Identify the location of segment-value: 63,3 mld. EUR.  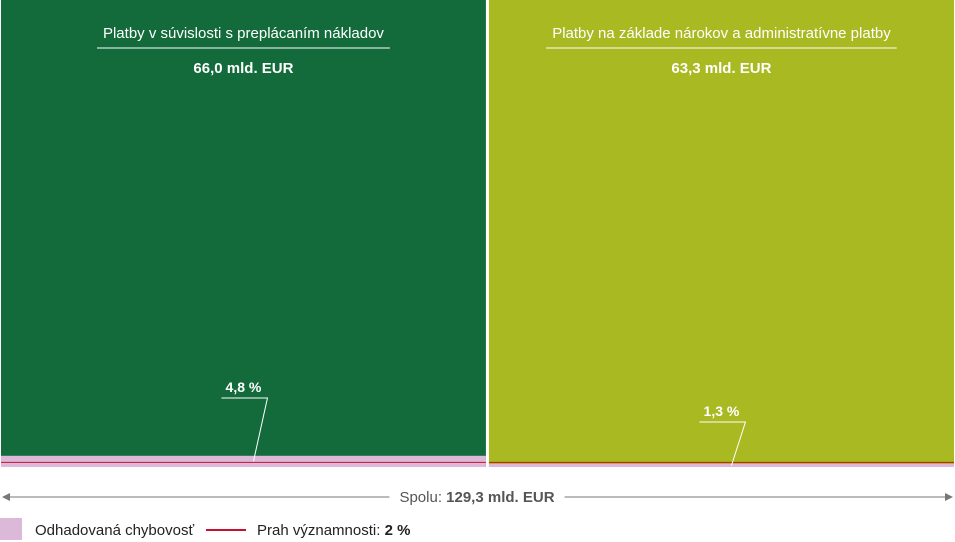
(721, 68).